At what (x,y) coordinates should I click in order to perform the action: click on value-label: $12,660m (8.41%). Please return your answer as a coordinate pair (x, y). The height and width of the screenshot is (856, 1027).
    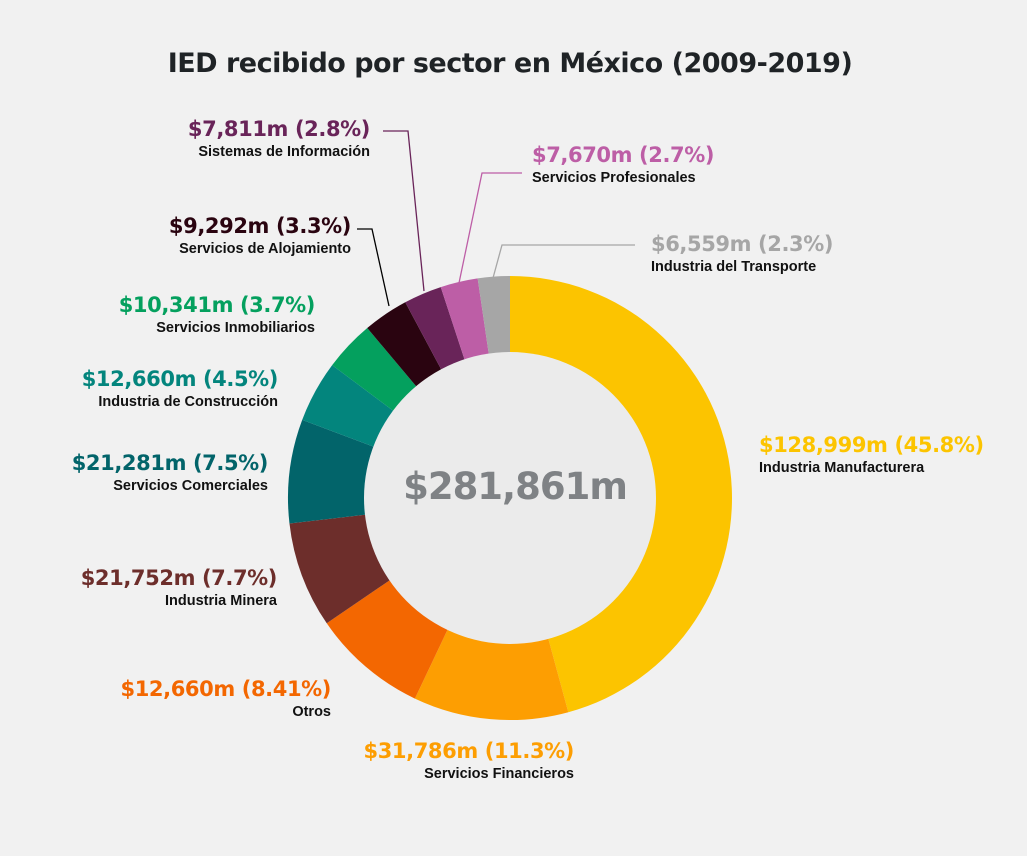
    Looking at the image, I should click on (226, 689).